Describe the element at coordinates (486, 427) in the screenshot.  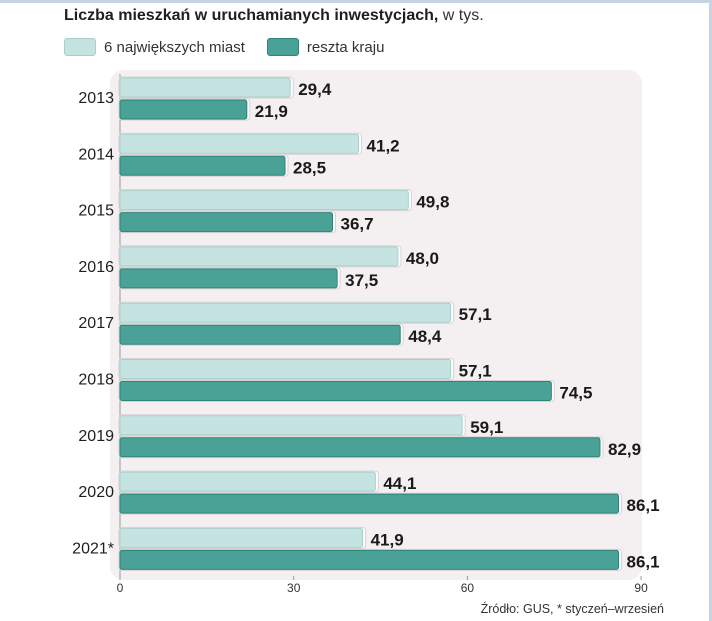
I see `value-label-series1: 59,1` at that location.